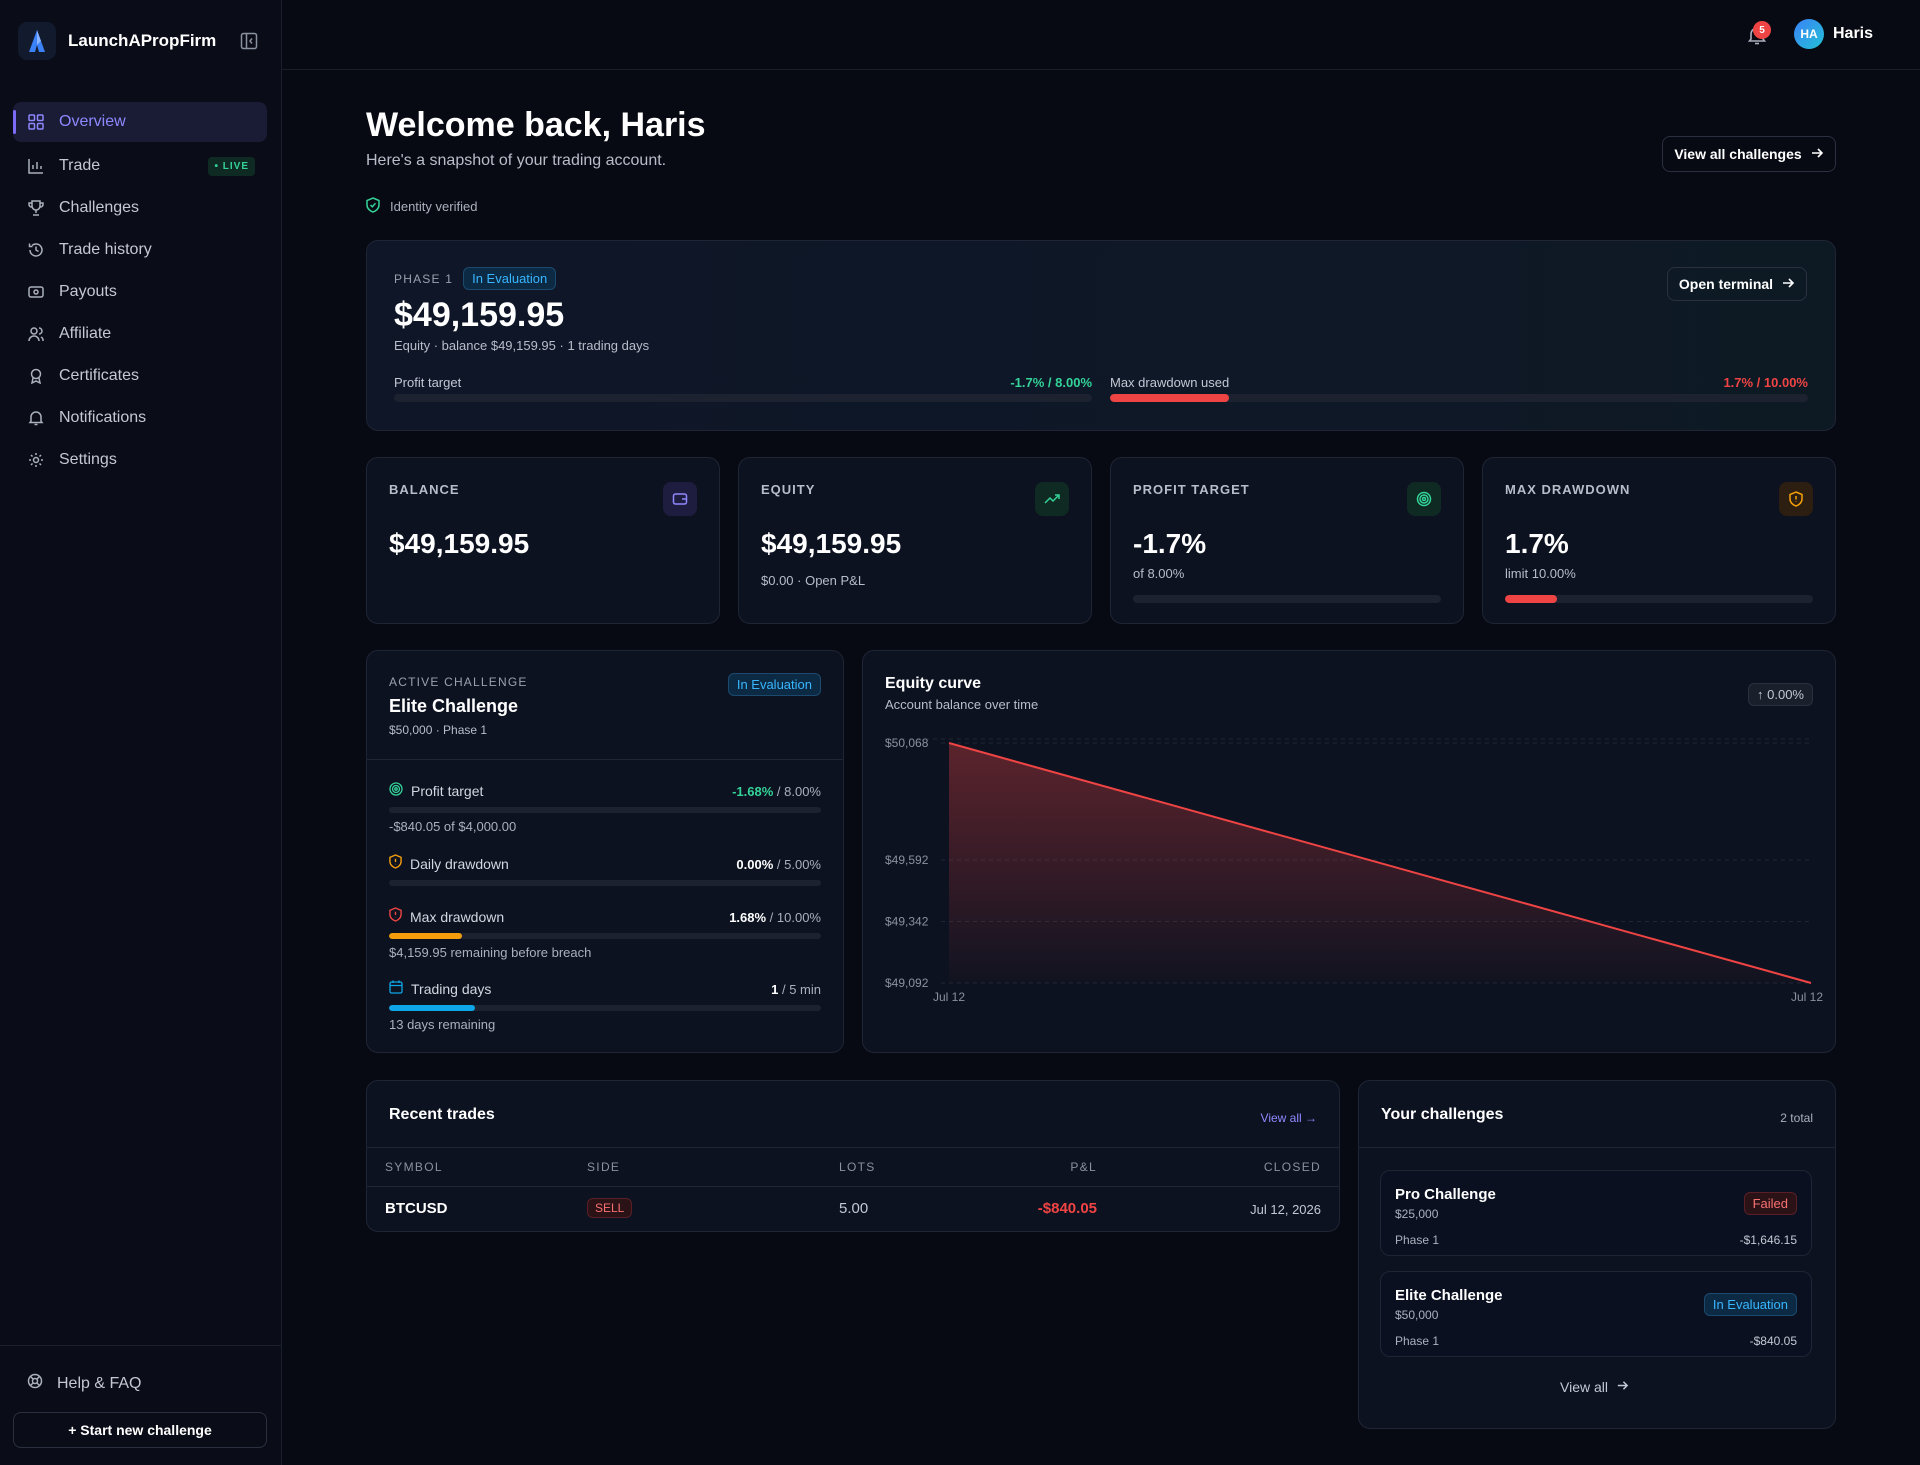 The width and height of the screenshot is (1920, 1465). What do you see at coordinates (396, 989) in the screenshot?
I see `calendar-icon` at bounding box center [396, 989].